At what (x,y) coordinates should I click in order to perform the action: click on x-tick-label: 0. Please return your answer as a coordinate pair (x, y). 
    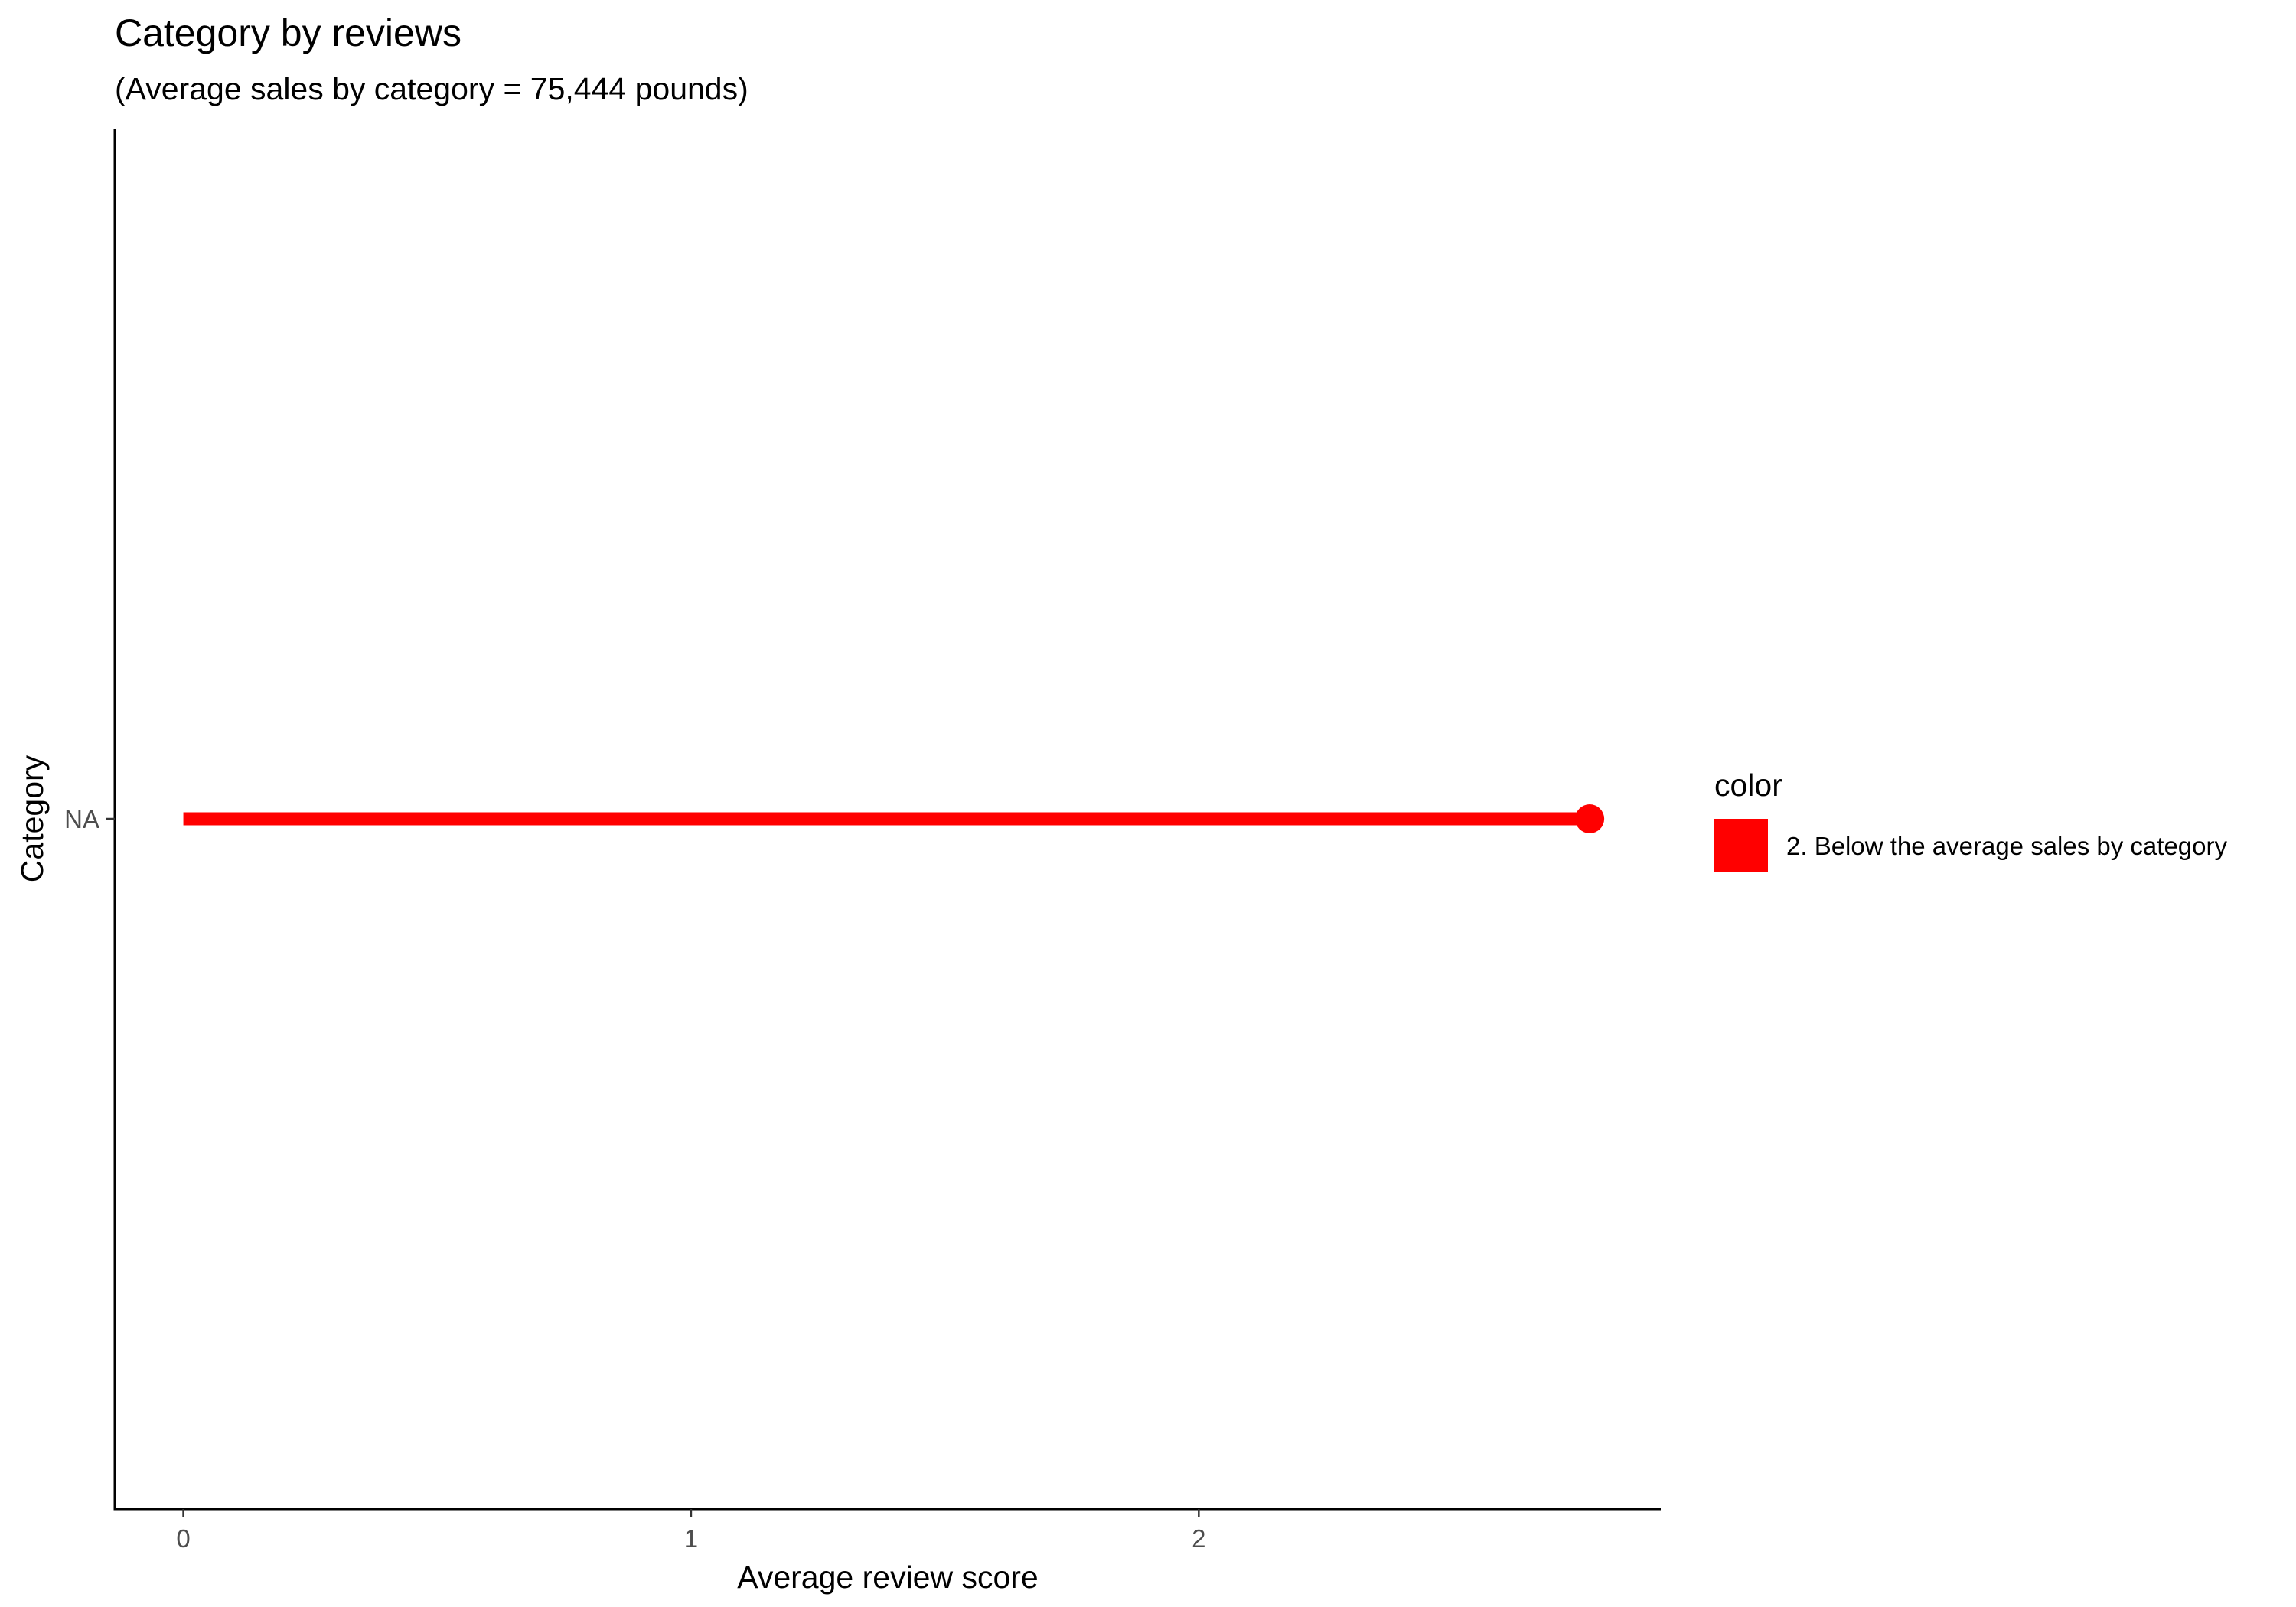
    Looking at the image, I should click on (183, 1538).